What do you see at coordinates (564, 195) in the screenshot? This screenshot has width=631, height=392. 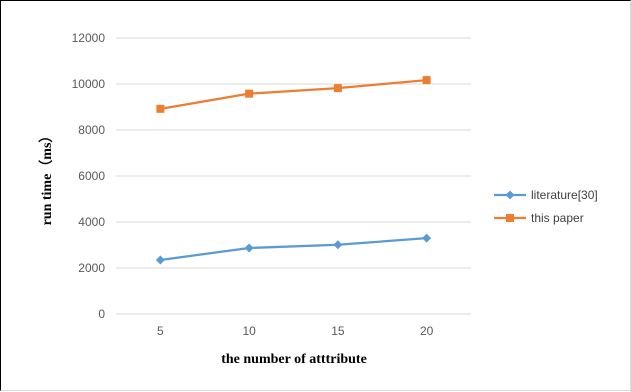 I see `legend-label: literature[30]` at bounding box center [564, 195].